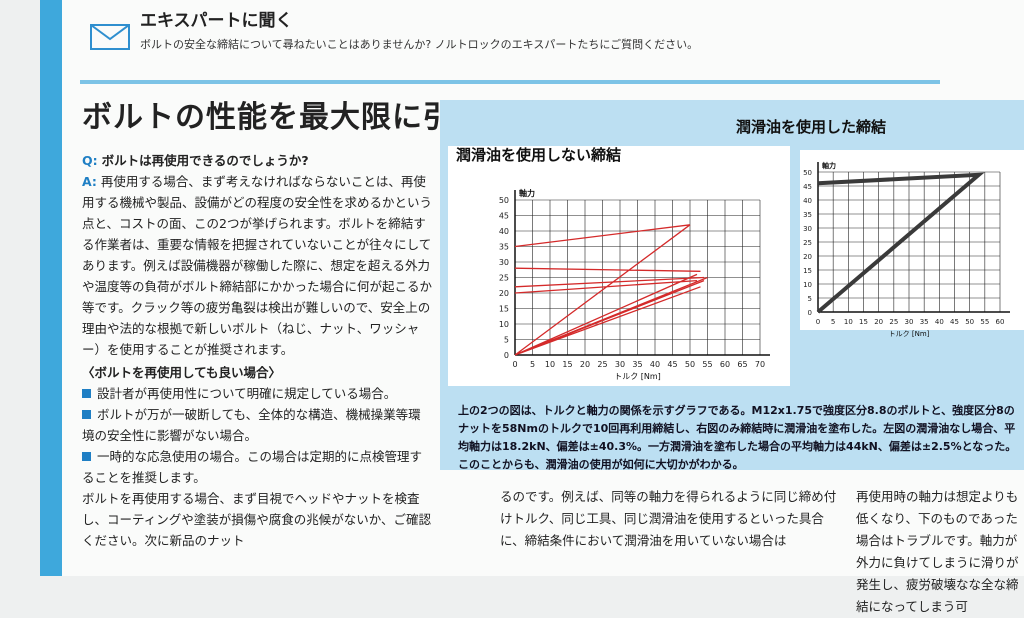  What do you see at coordinates (811, 127) in the screenshot?
I see `chart-title: 潤滑油を使用した締結` at bounding box center [811, 127].